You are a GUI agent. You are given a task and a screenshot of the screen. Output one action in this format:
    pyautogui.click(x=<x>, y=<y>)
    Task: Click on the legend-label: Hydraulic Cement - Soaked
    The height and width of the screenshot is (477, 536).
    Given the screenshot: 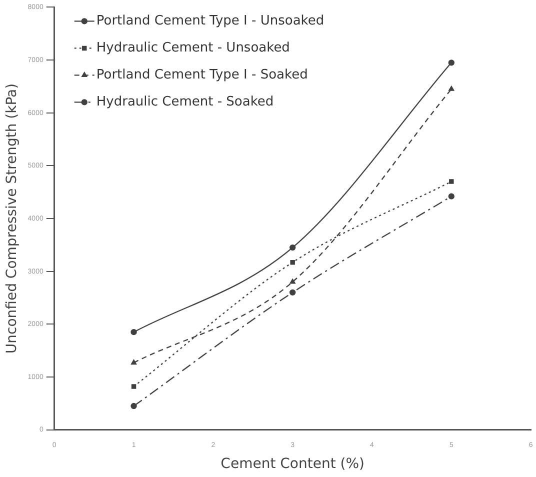 What is the action you would take?
    pyautogui.click(x=185, y=102)
    